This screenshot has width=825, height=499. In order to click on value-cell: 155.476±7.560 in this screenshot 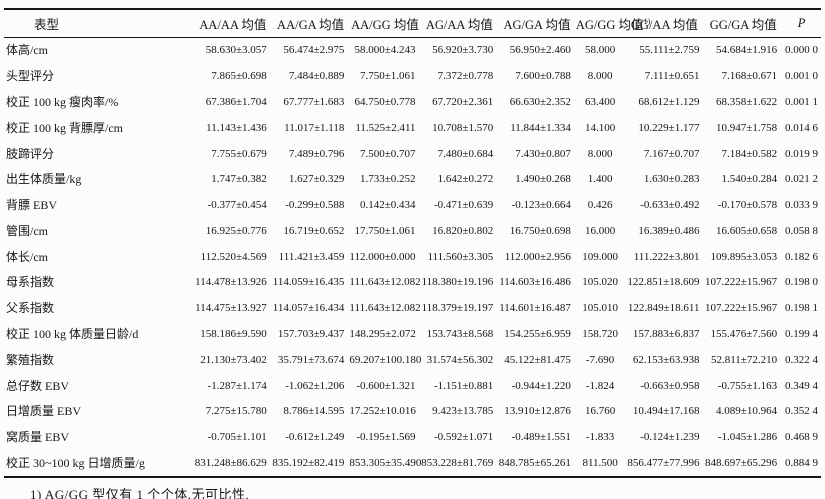, I will do `click(744, 333)`.